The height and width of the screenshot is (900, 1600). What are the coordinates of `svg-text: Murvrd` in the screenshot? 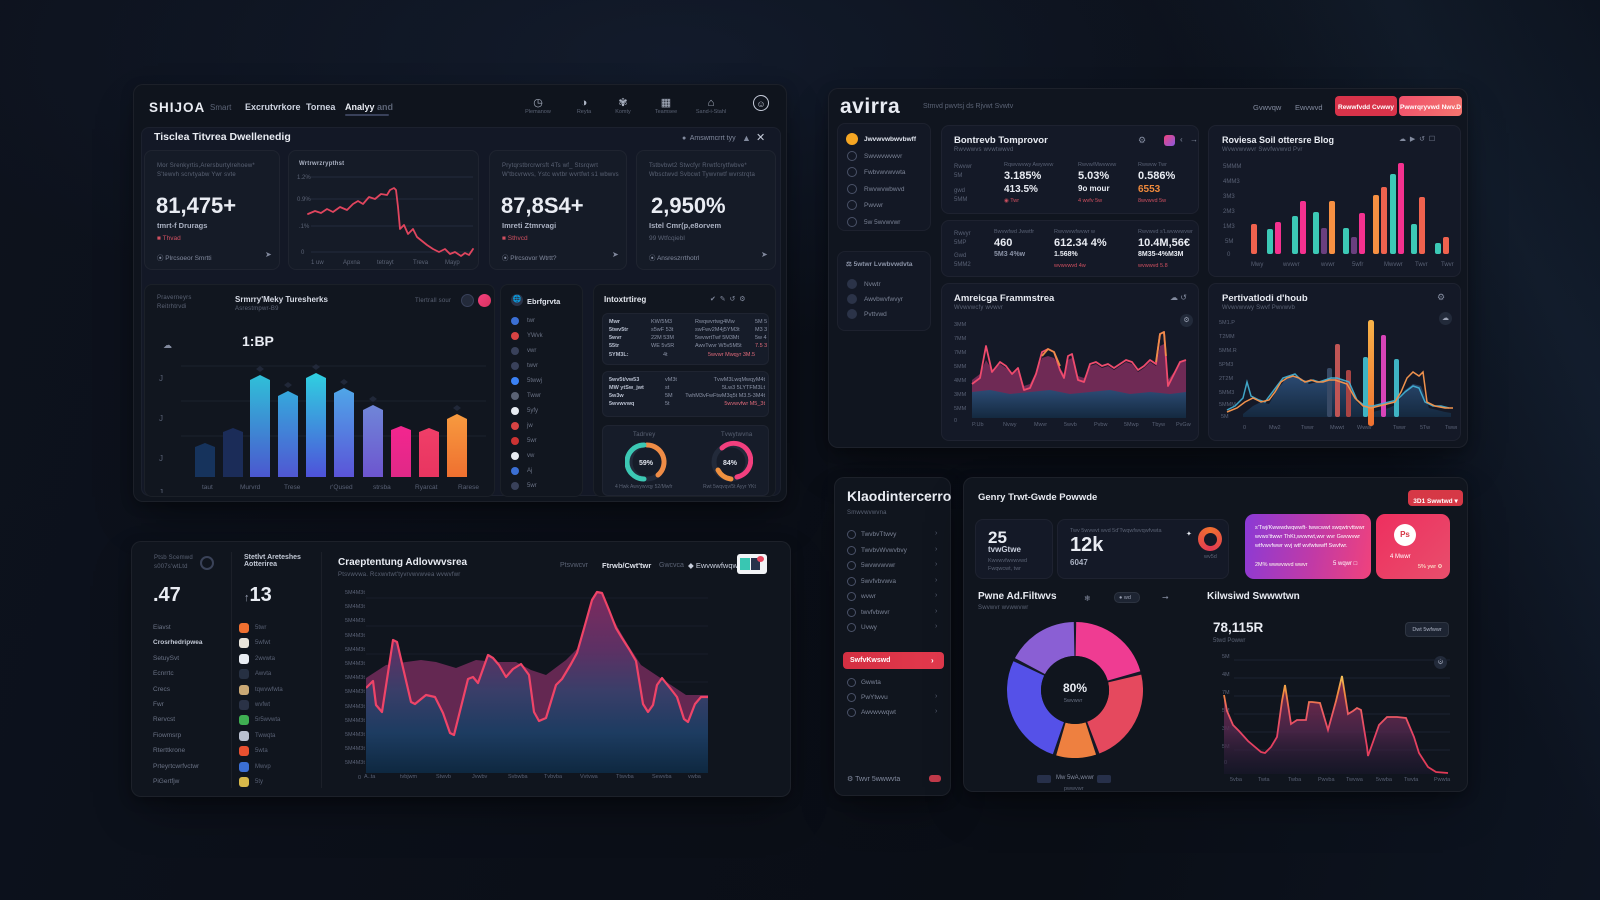 It's located at (250, 487).